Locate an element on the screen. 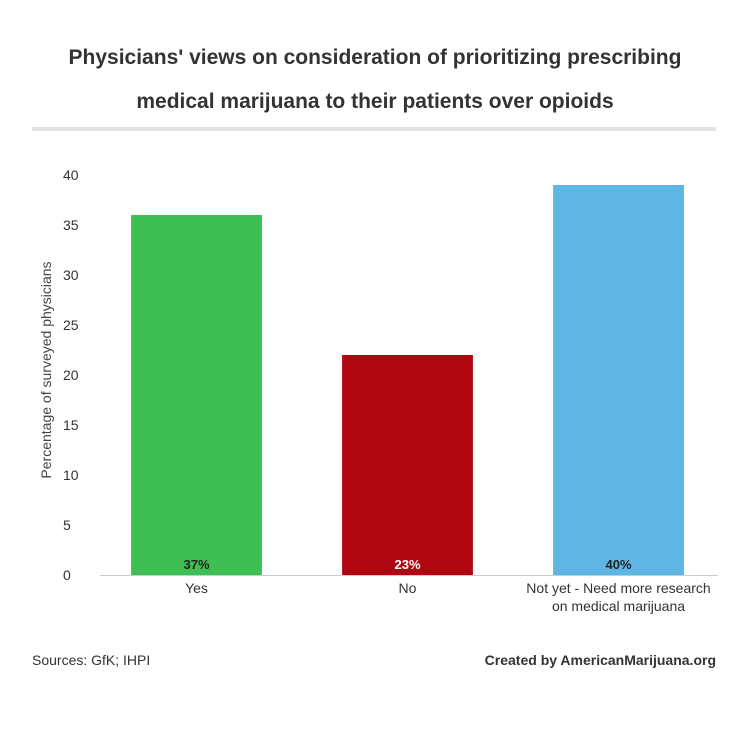 Image resolution: width=750 pixels, height=736 pixels. source-note: Sources: GfK; IHPI is located at coordinates (91, 660).